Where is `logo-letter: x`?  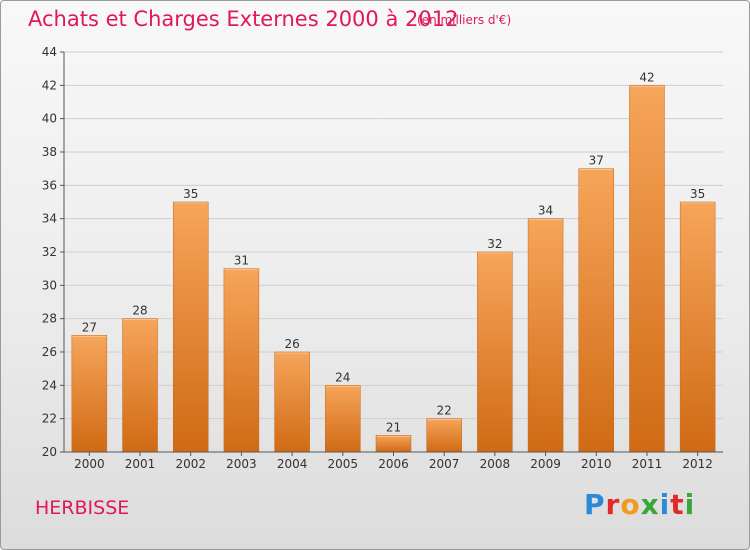
logo-letter: x is located at coordinates (650, 504).